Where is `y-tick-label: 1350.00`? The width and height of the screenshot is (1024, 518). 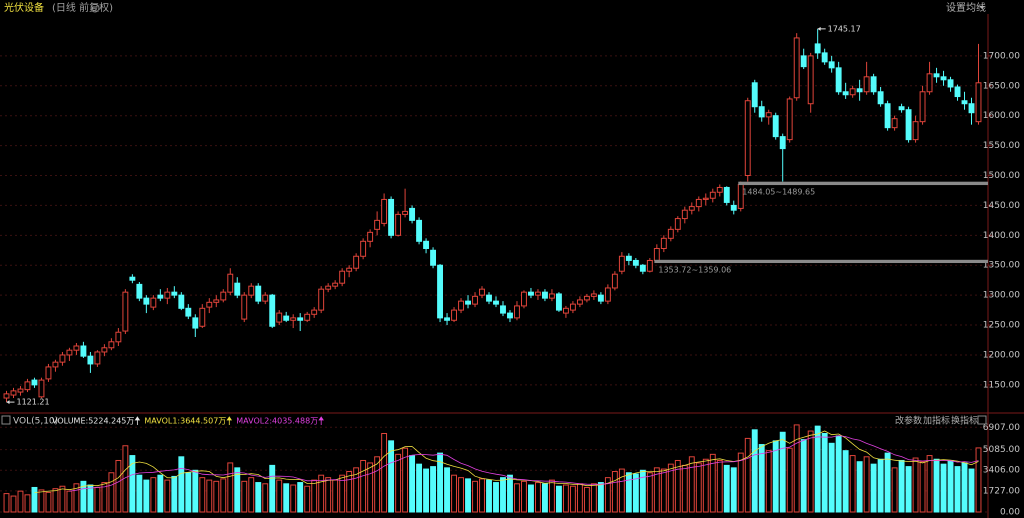
y-tick-label: 1350.00 is located at coordinates (1001, 266).